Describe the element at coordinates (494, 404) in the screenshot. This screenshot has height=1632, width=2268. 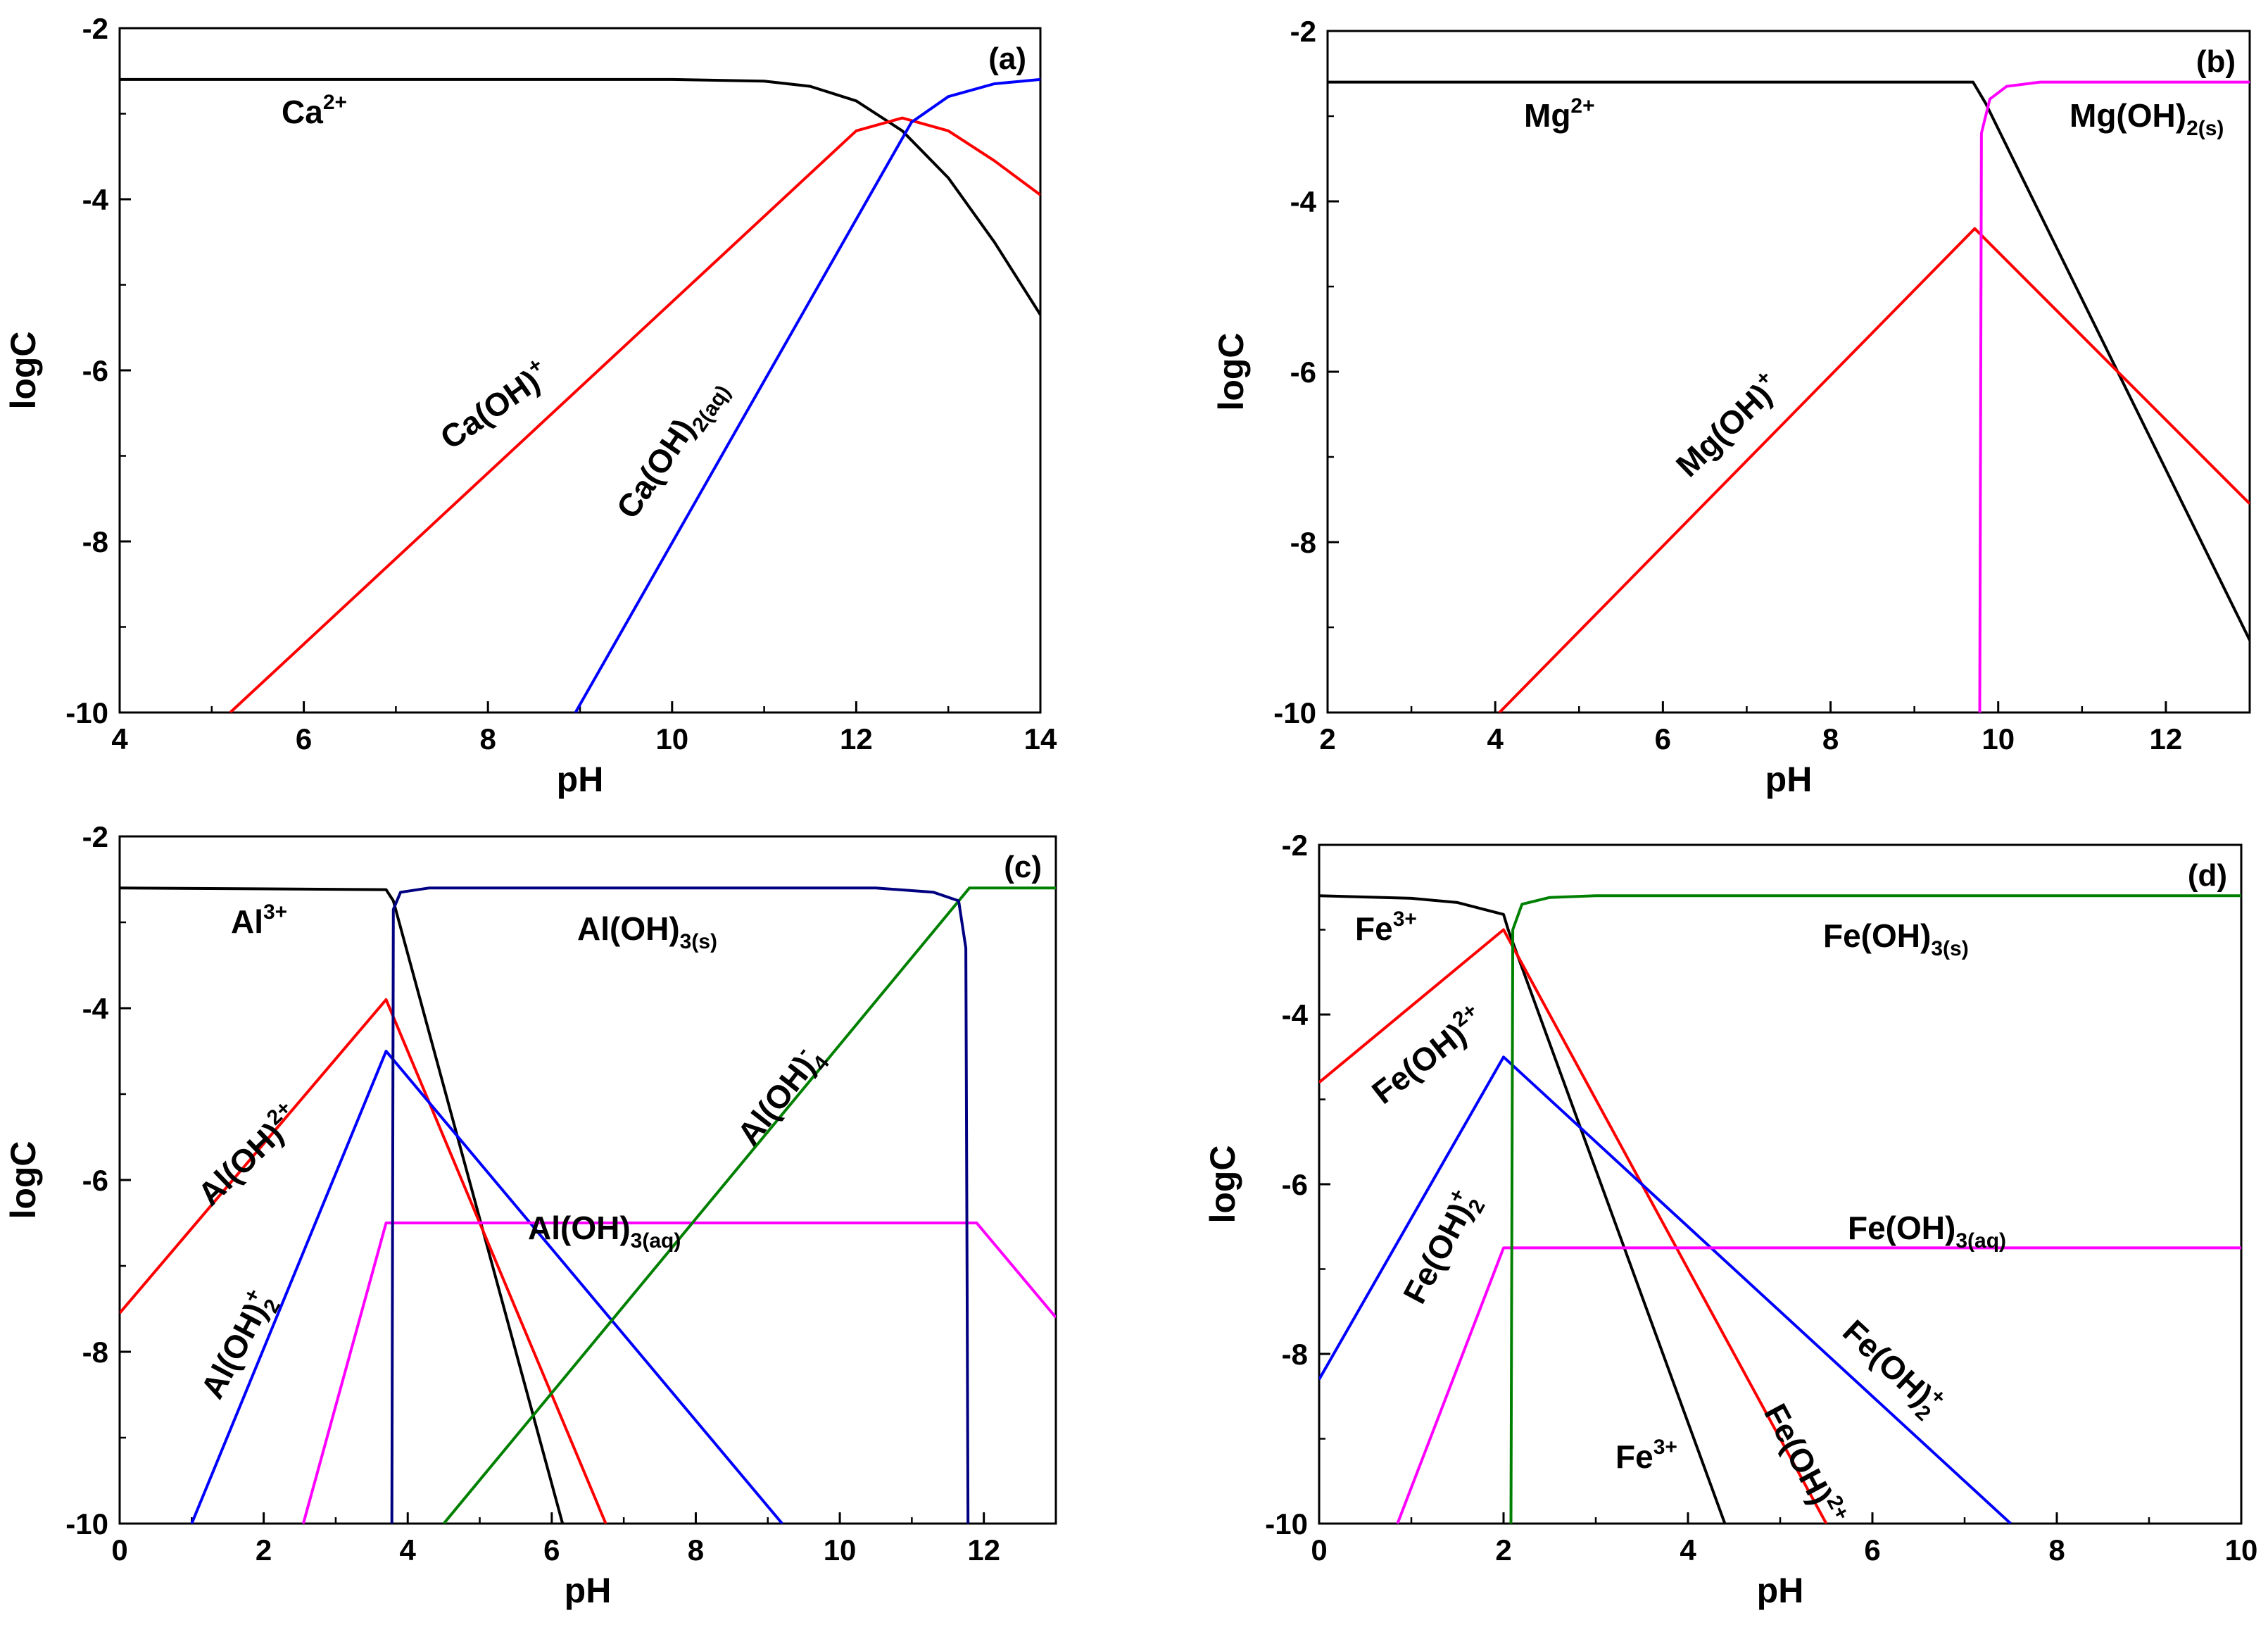
I see `species-label: Ca(OH)+` at that location.